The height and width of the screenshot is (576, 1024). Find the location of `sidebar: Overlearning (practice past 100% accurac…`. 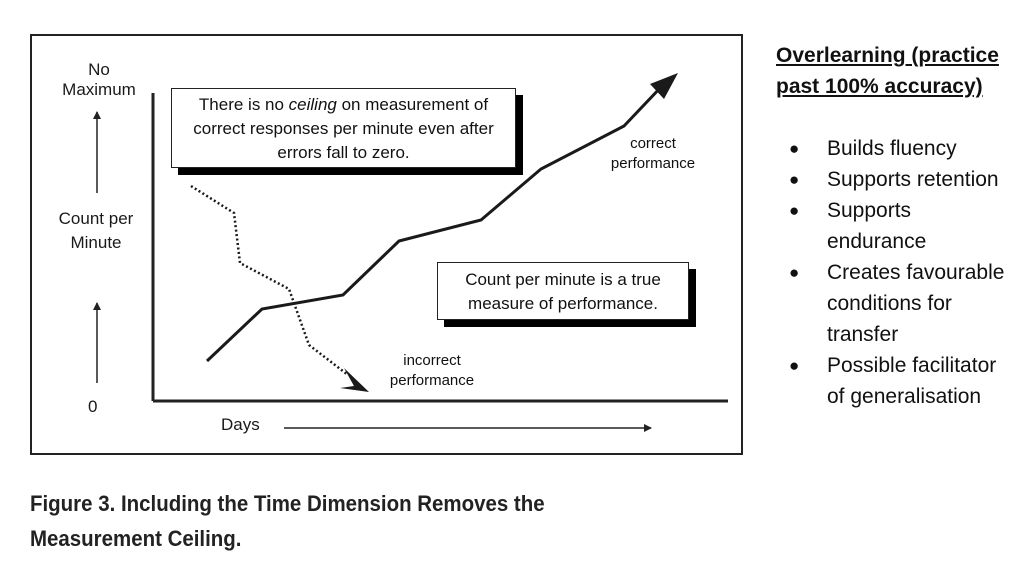

sidebar: Overlearning (practice past 100% accurac… is located at coordinates (891, 226).